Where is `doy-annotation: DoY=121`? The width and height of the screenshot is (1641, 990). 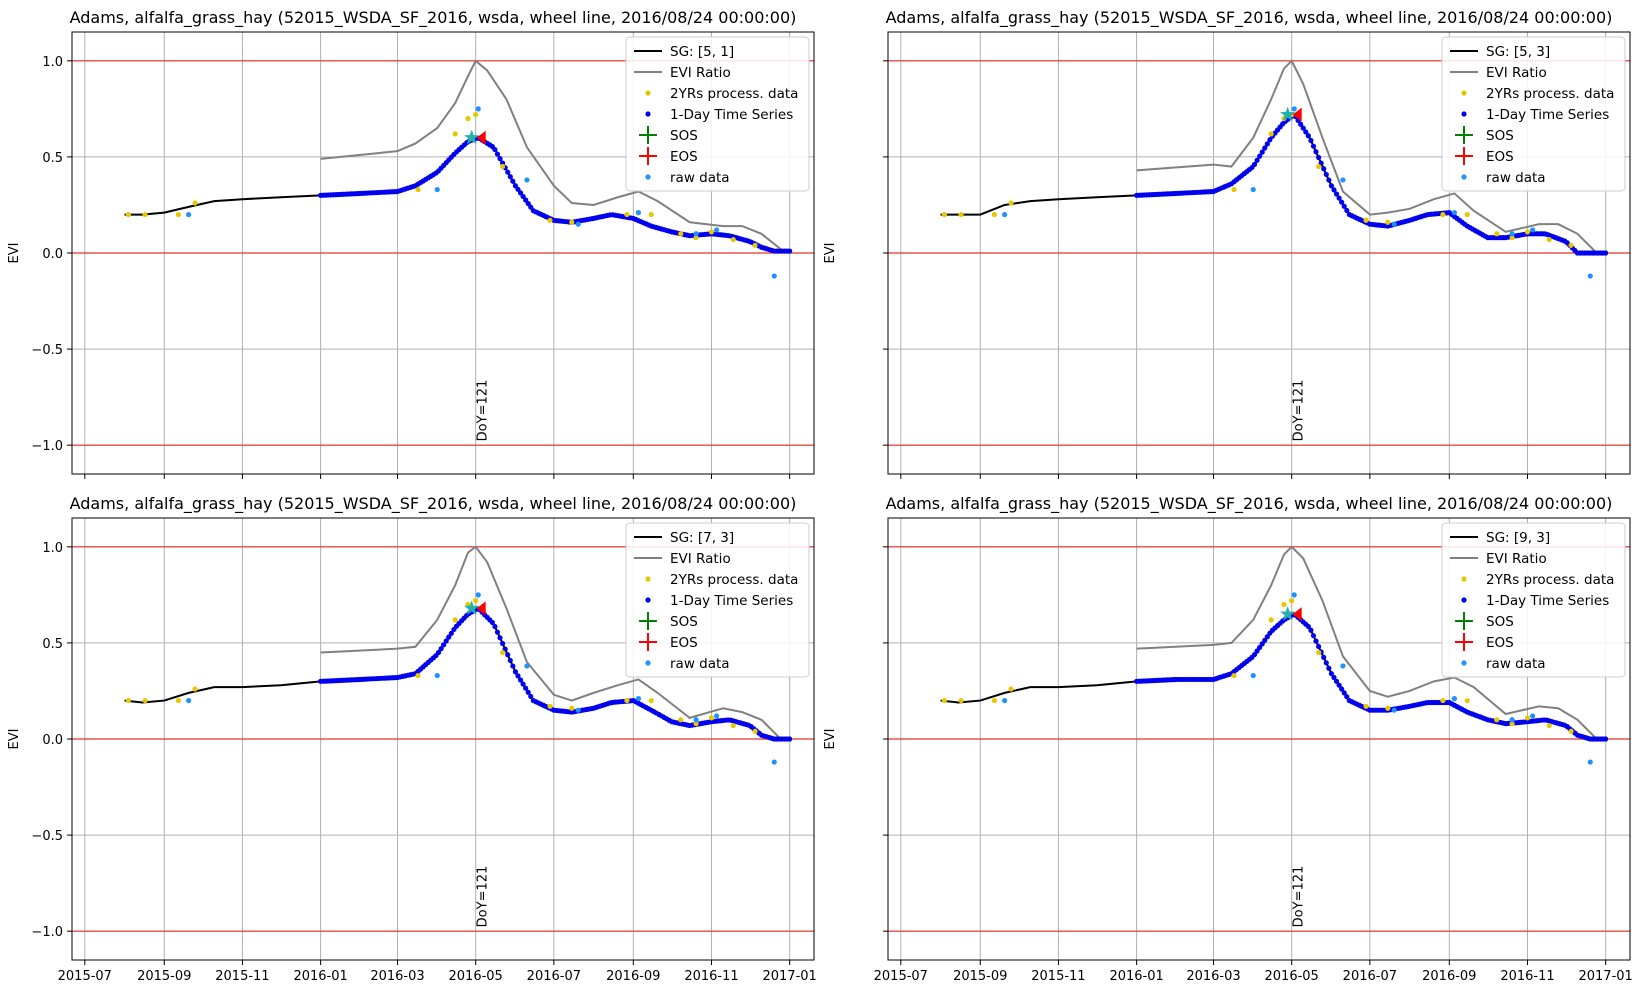
doy-annotation: DoY=121 is located at coordinates (483, 897).